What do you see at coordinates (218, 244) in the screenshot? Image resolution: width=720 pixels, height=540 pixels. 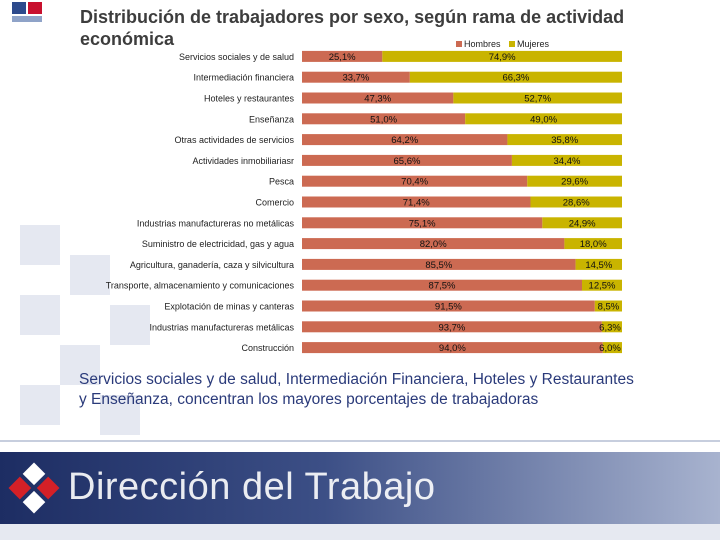 I see `category-label: Suministro de electricidad, gas y agua` at bounding box center [218, 244].